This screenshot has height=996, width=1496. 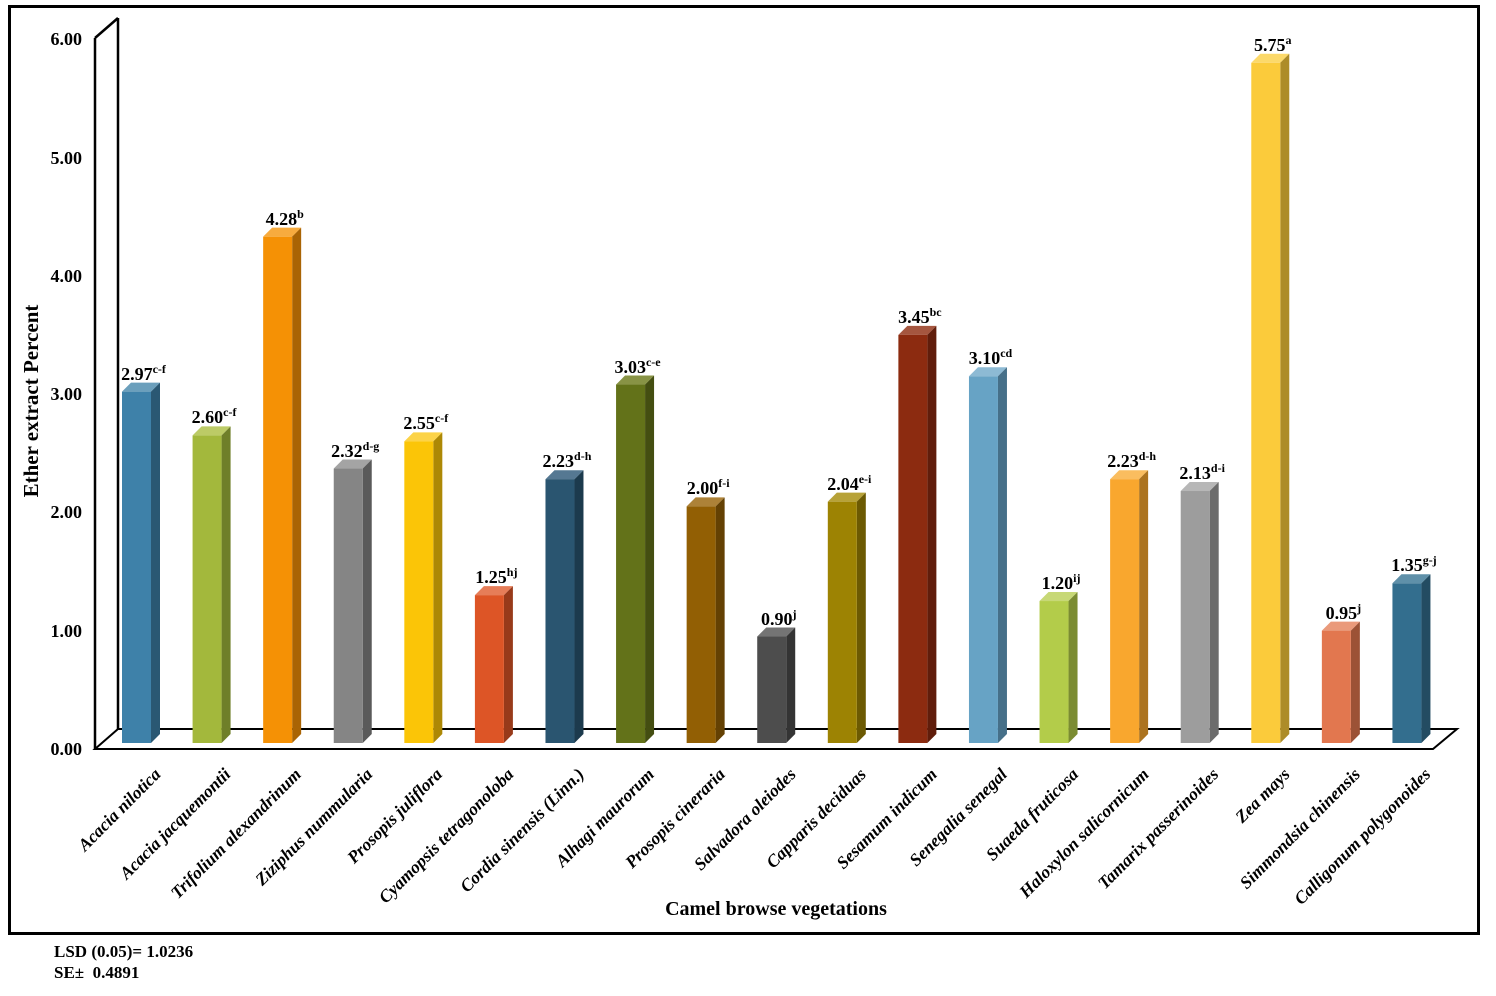 What do you see at coordinates (496, 576) in the screenshot?
I see `bar-value-label: 1.25hj` at bounding box center [496, 576].